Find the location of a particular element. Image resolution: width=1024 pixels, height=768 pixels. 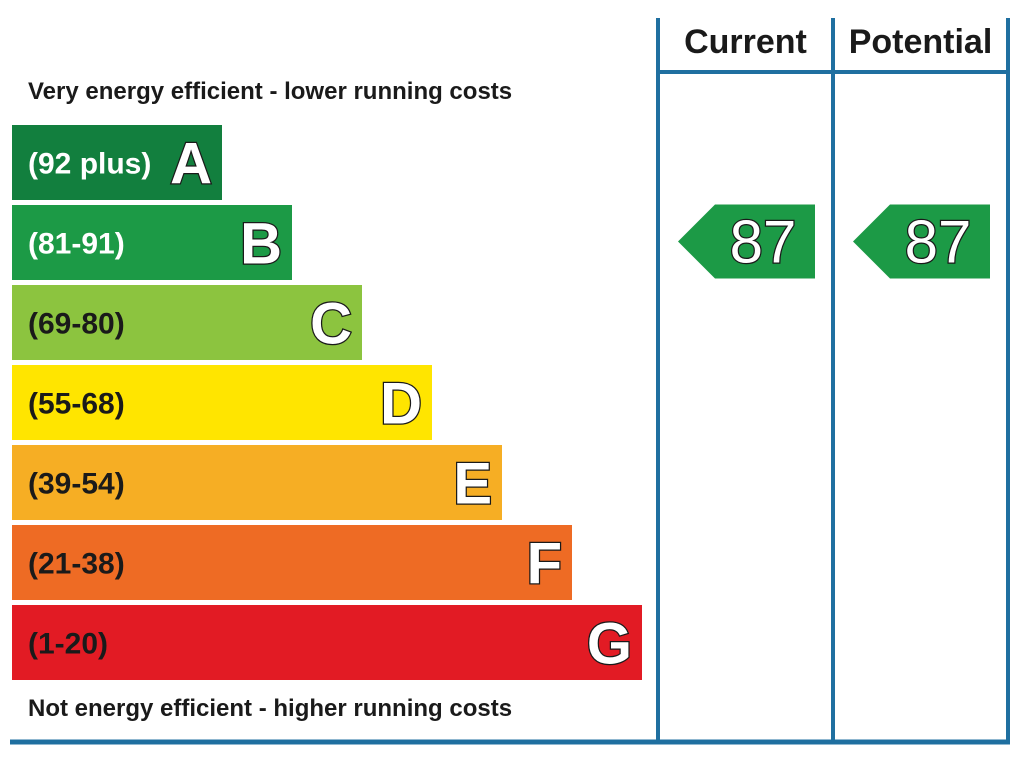

band-letter: C is located at coordinates (331, 324).